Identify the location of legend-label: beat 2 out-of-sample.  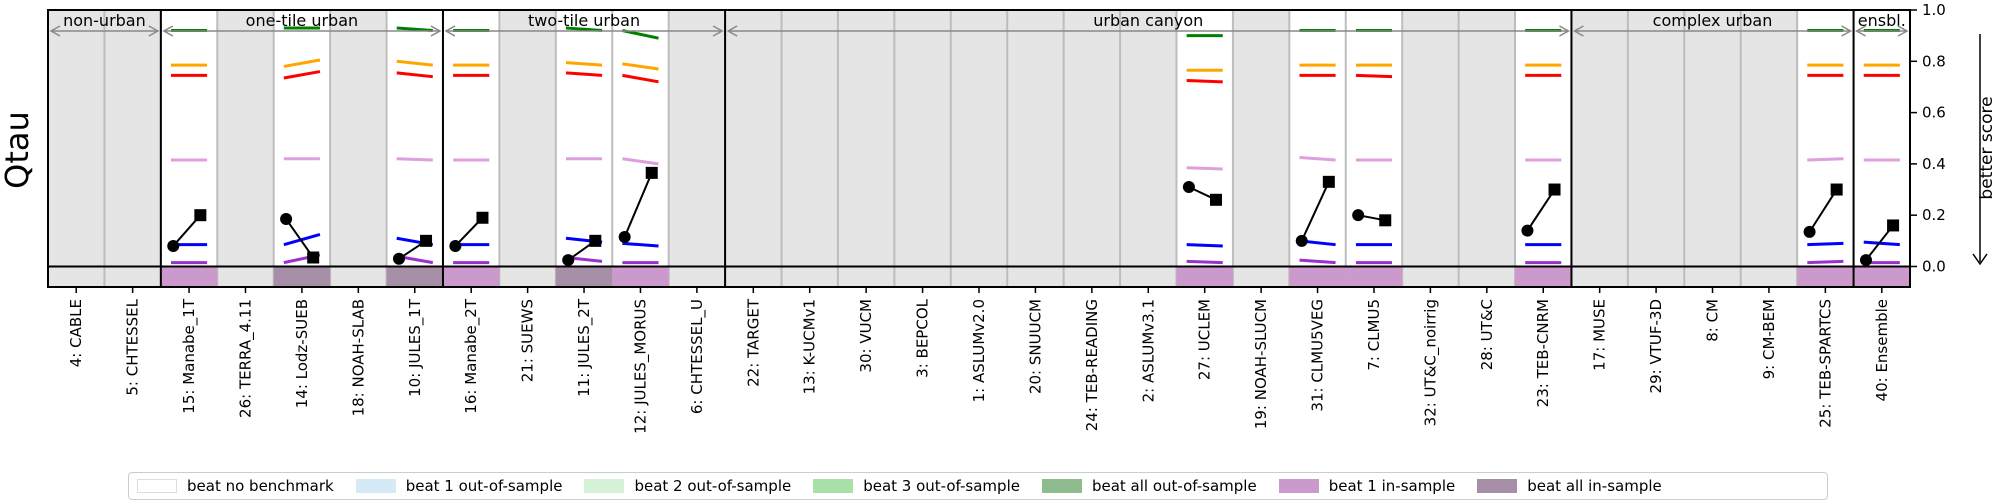
(713, 486).